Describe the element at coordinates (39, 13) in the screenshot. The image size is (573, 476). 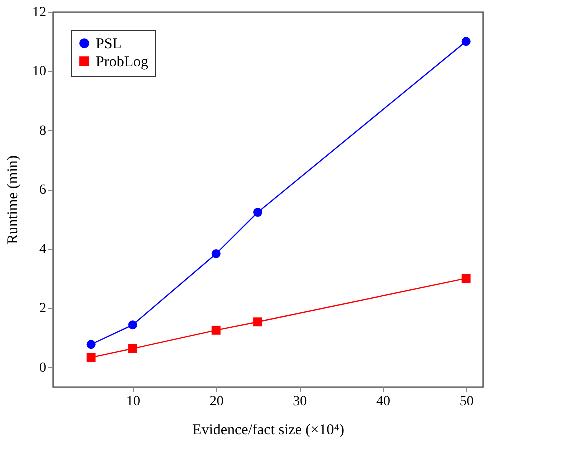
I see `y-tick-label: 12` at that location.